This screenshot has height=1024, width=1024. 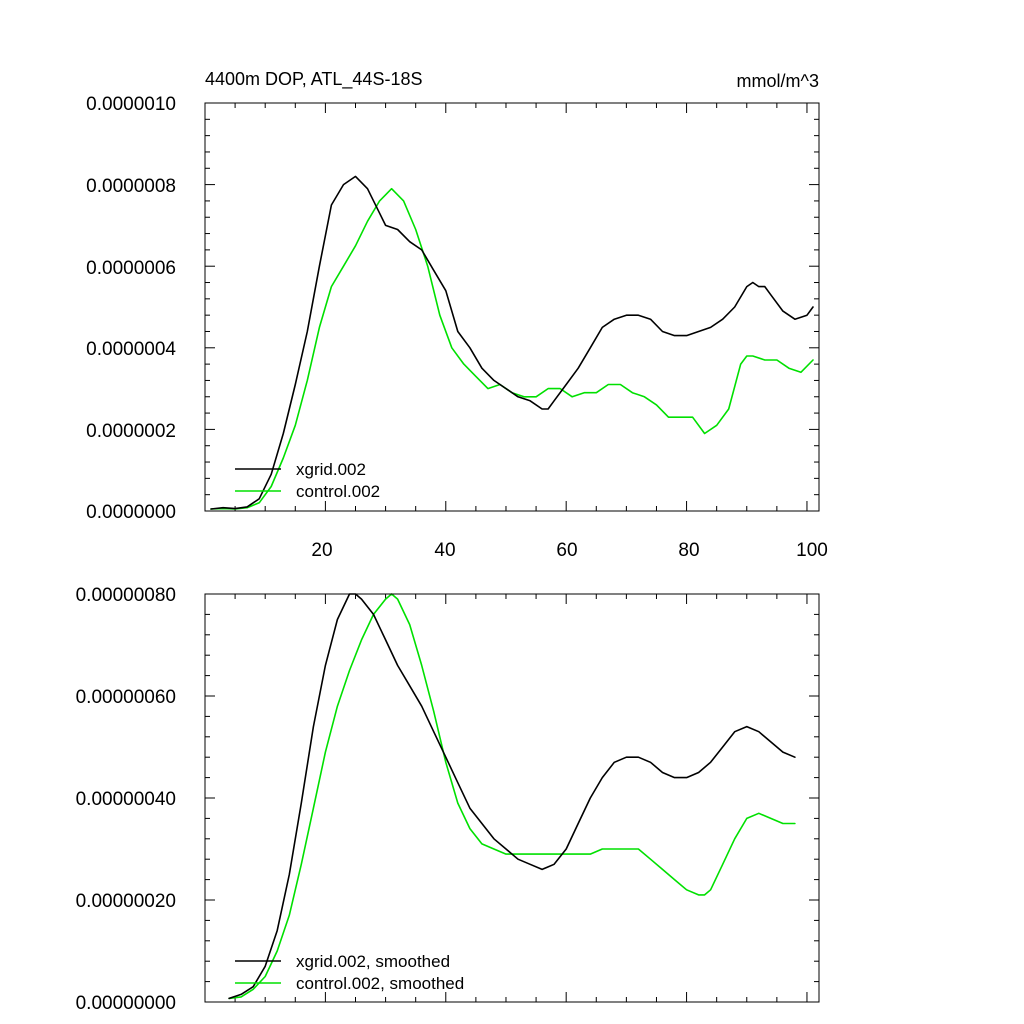 What do you see at coordinates (131, 349) in the screenshot?
I see `top-ytick-label-2: 0.0000004` at bounding box center [131, 349].